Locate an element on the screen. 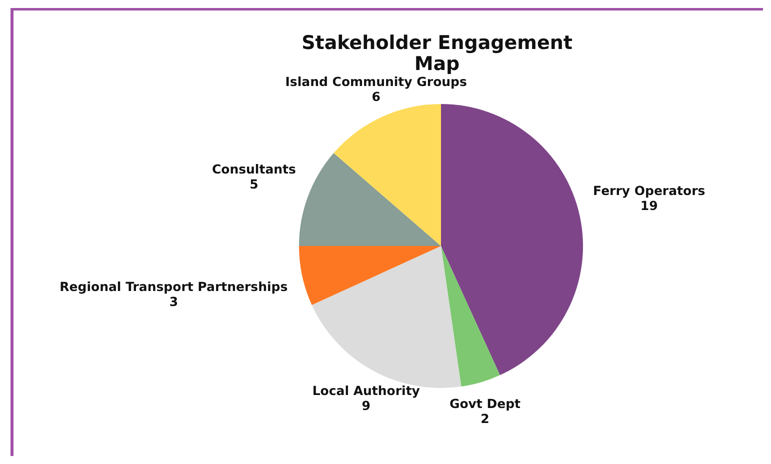 This screenshot has width=771, height=464. slice-label: Consultants is located at coordinates (254, 168).